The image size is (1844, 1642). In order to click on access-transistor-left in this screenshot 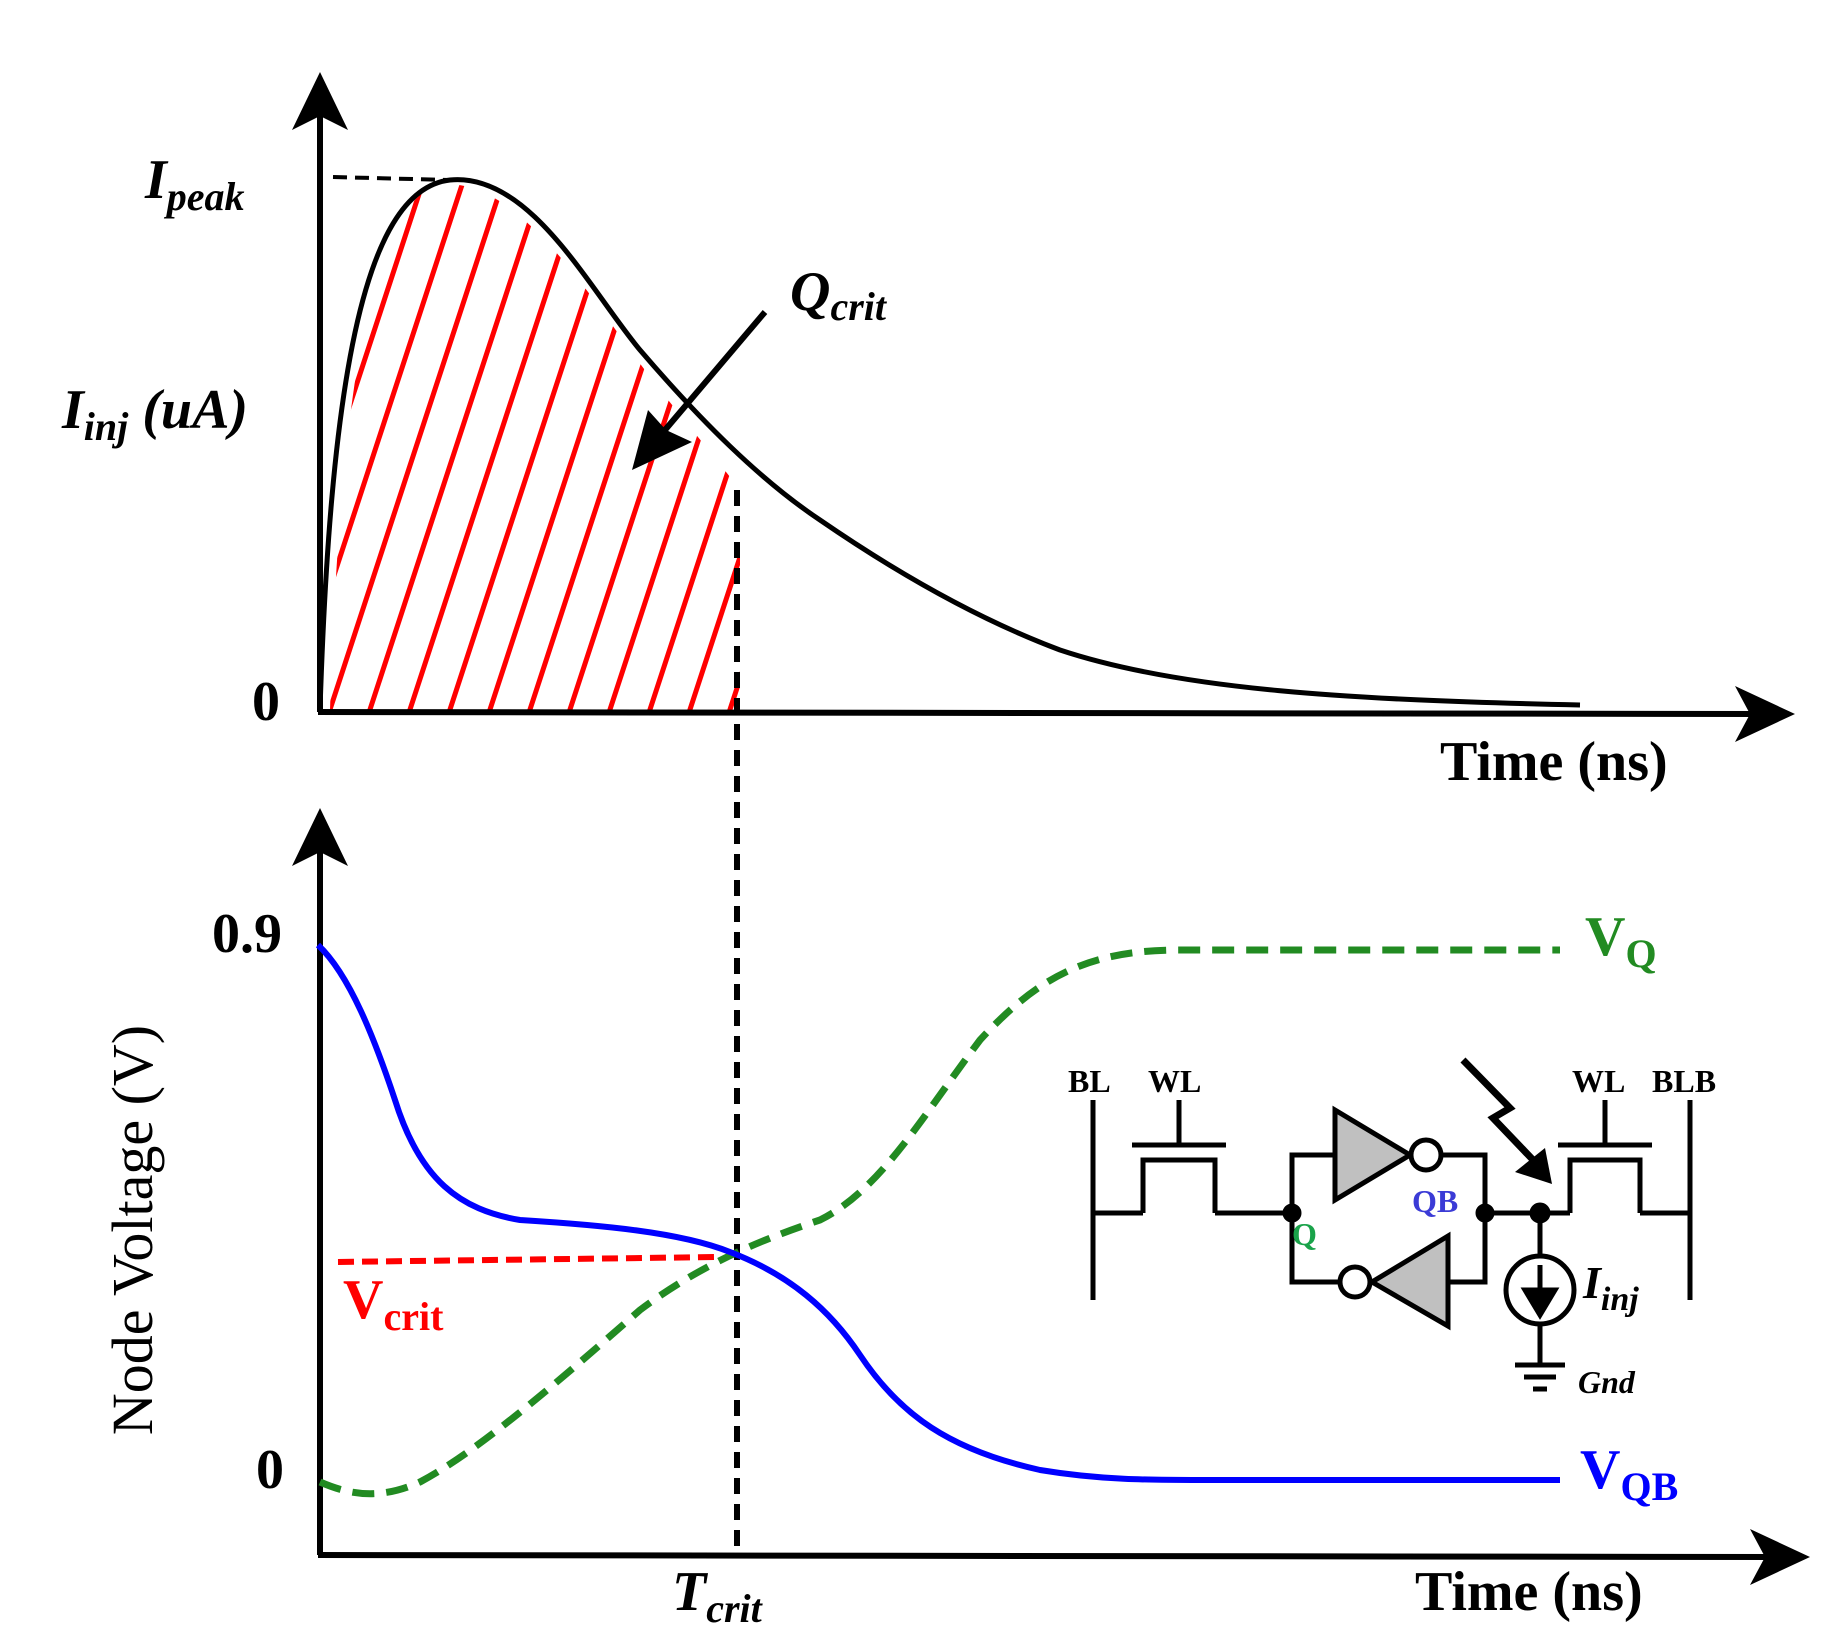, I will do `click(1179, 1185)`.